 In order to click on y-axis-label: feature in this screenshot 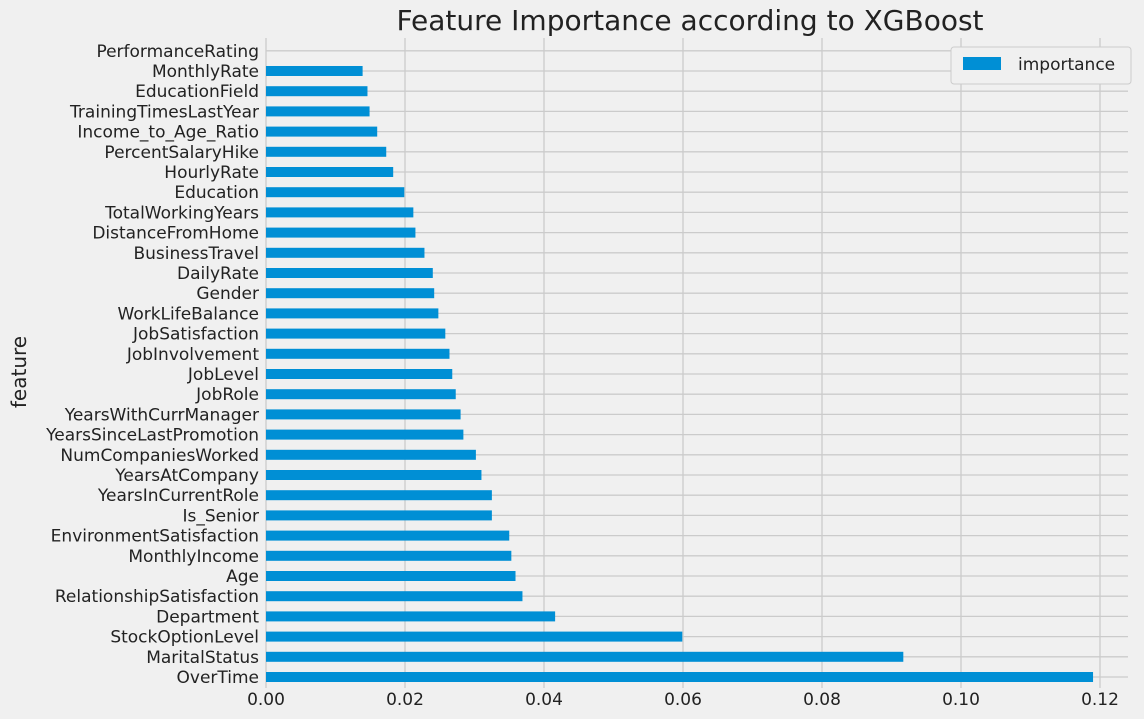, I will do `click(19, 372)`.